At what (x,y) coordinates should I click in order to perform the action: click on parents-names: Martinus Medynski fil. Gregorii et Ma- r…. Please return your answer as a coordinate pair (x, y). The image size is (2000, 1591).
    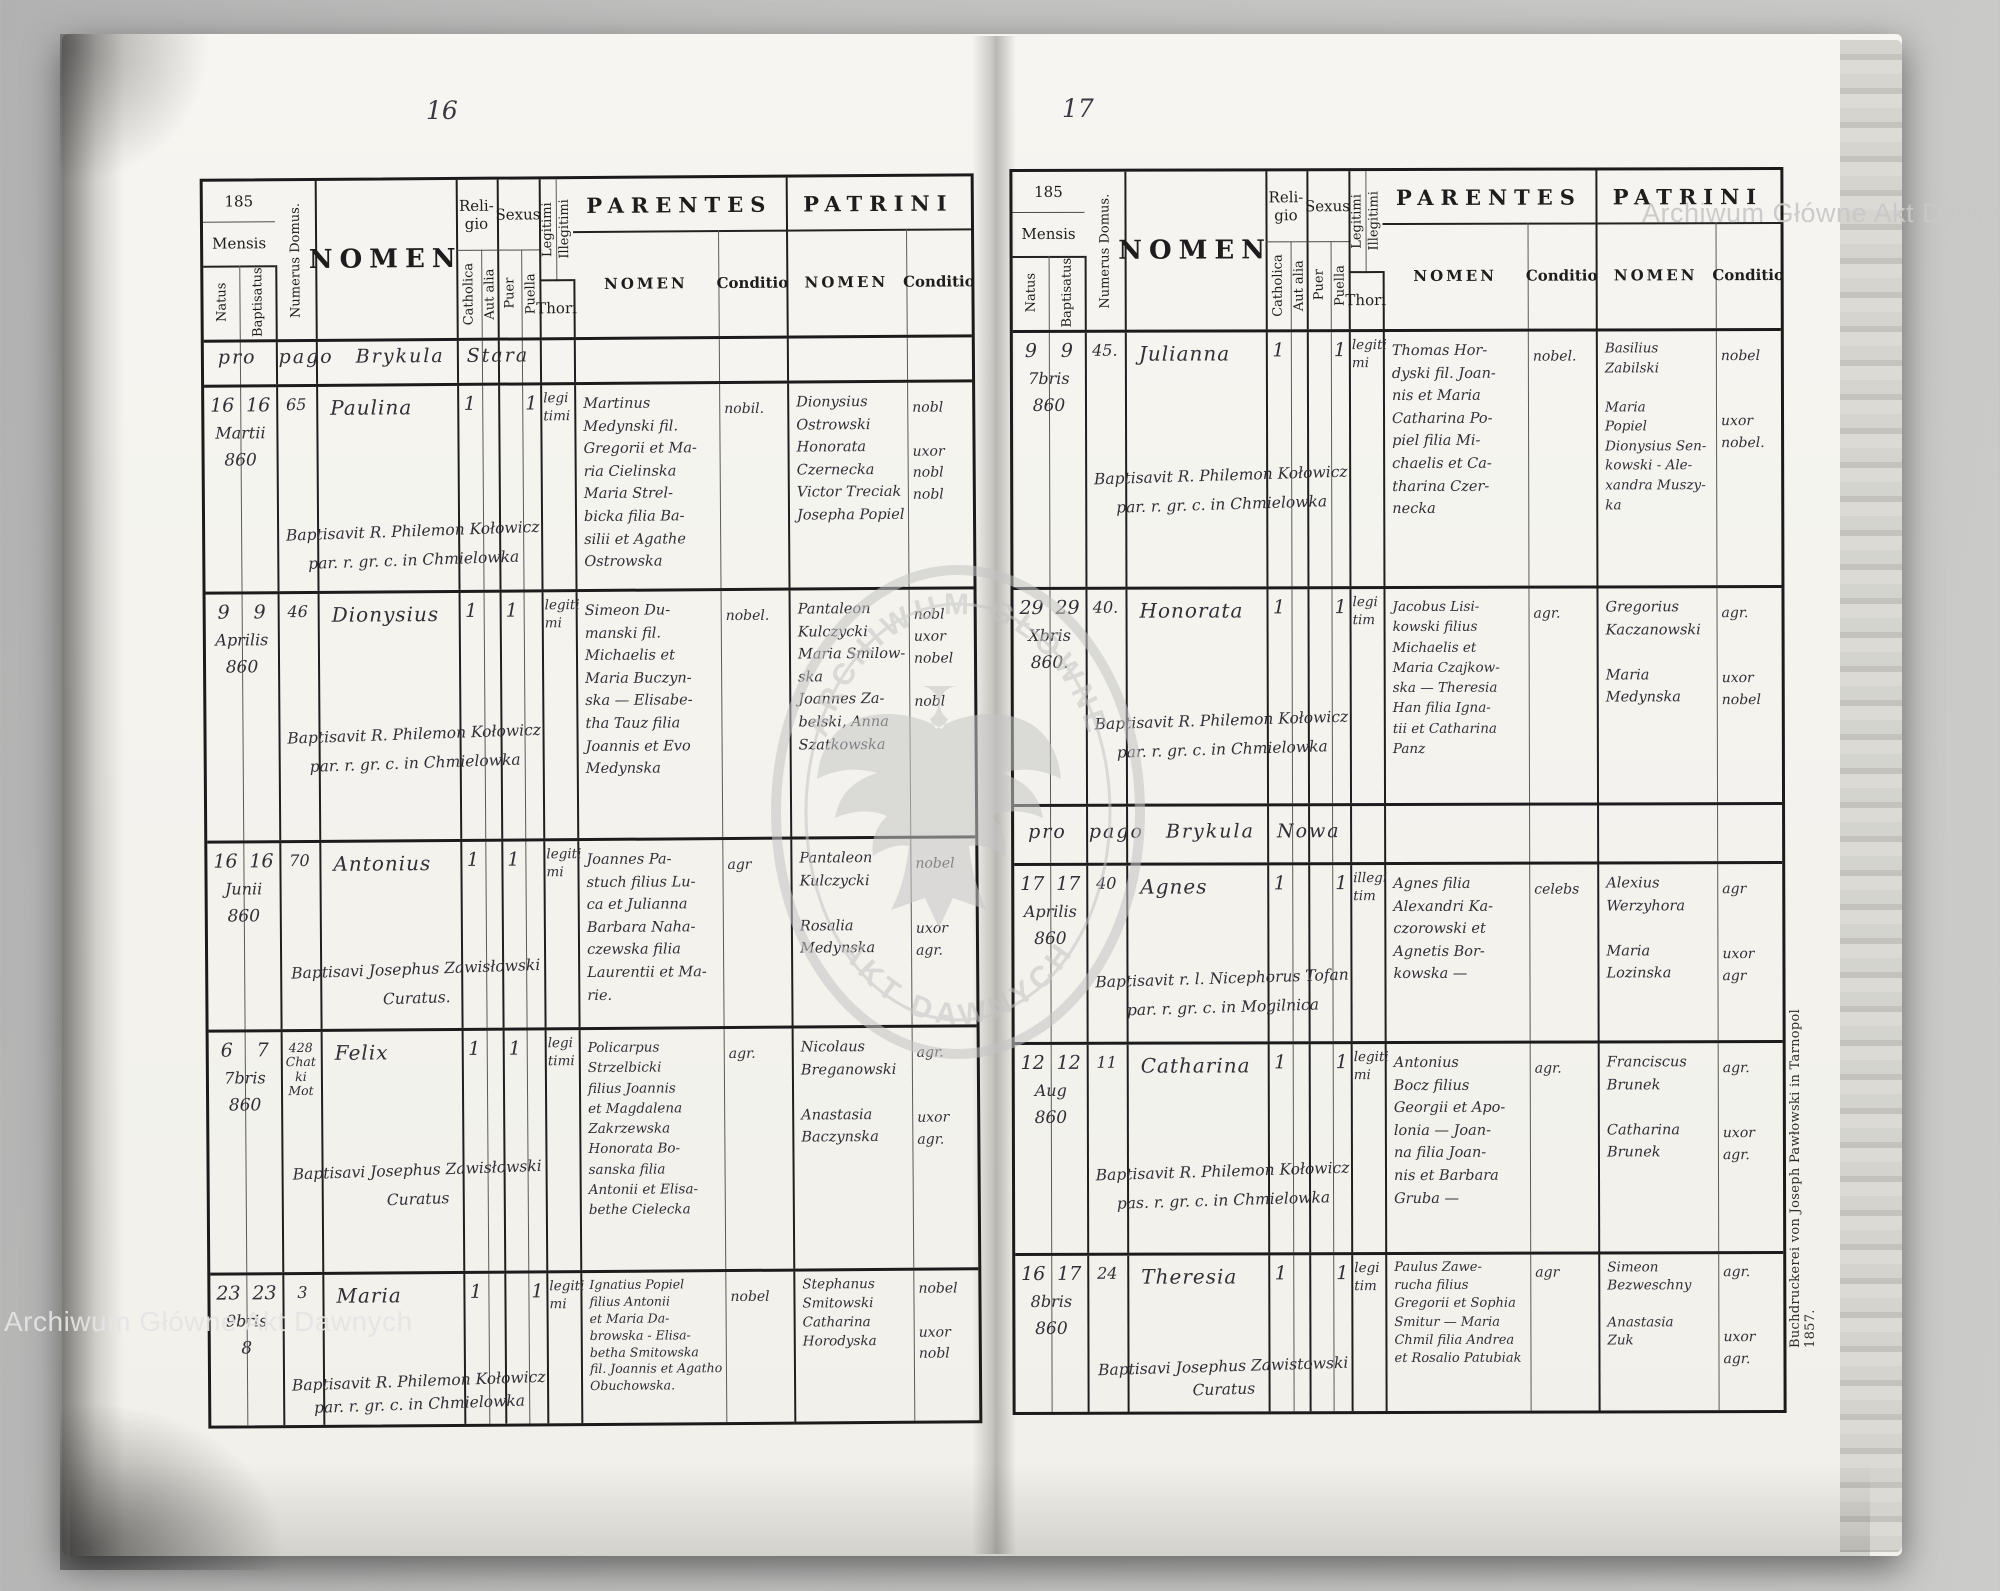
    Looking at the image, I should click on (640, 483).